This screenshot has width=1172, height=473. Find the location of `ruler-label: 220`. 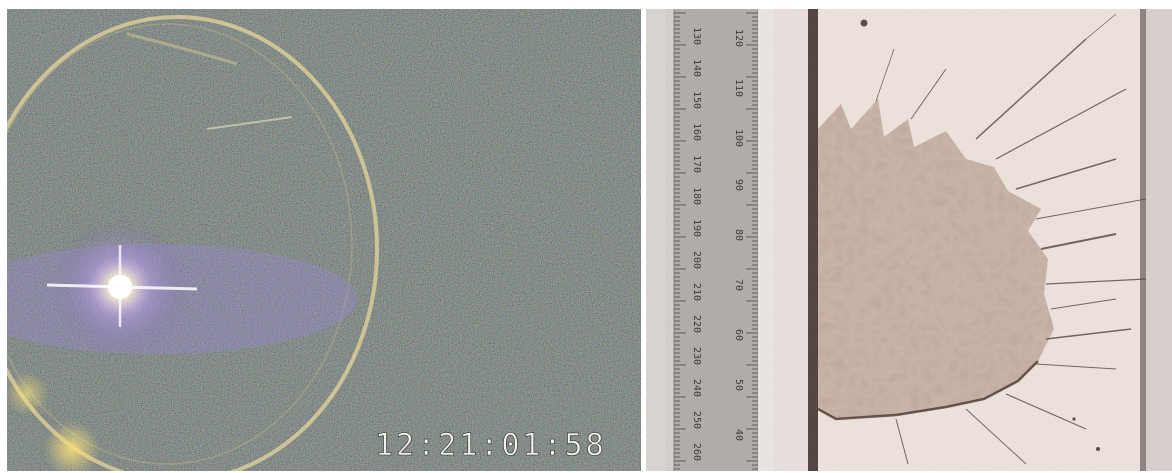

ruler-label: 220 is located at coordinates (696, 324).